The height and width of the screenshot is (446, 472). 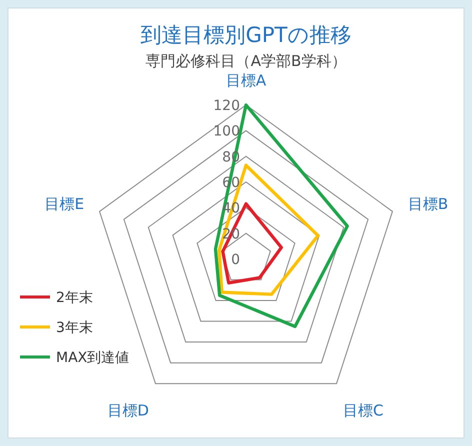 I want to click on legend-label: MAX到達値, so click(x=93, y=358).